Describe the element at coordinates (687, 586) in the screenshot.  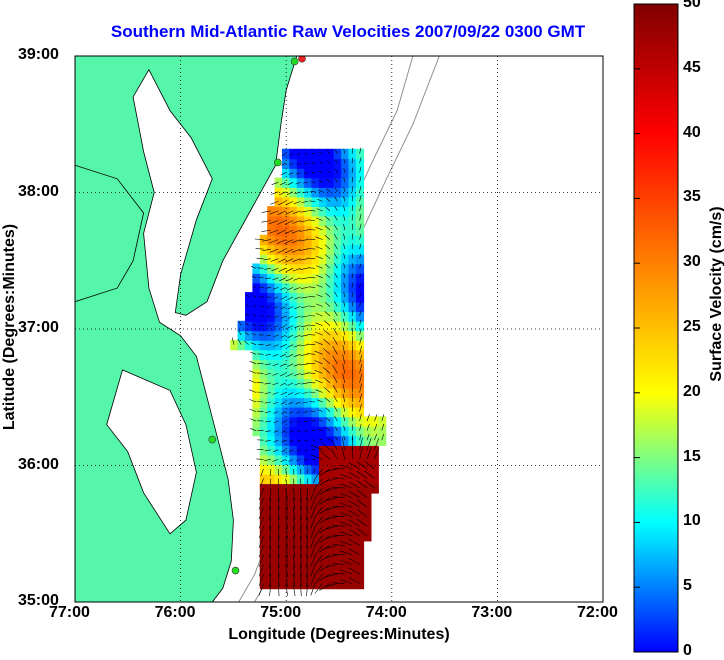
I see `colorbar-tick-label: 5` at that location.